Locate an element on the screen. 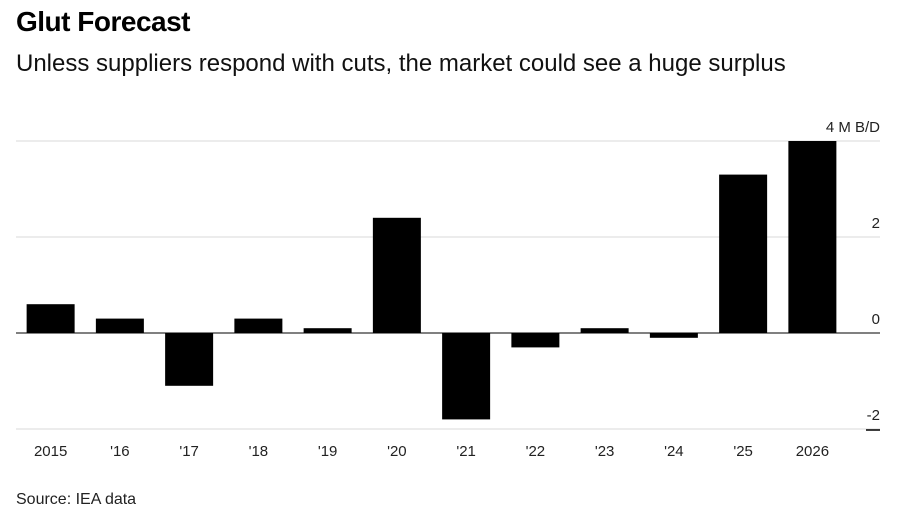  x-tick-label: '21 is located at coordinates (466, 451).